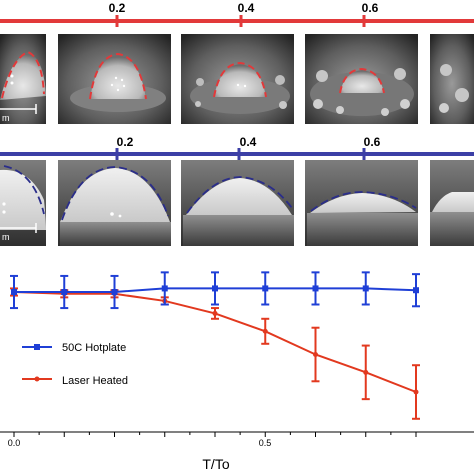 The image size is (474, 474). What do you see at coordinates (248, 142) in the screenshot?
I see `bottom-tick-label: 0.4` at bounding box center [248, 142].